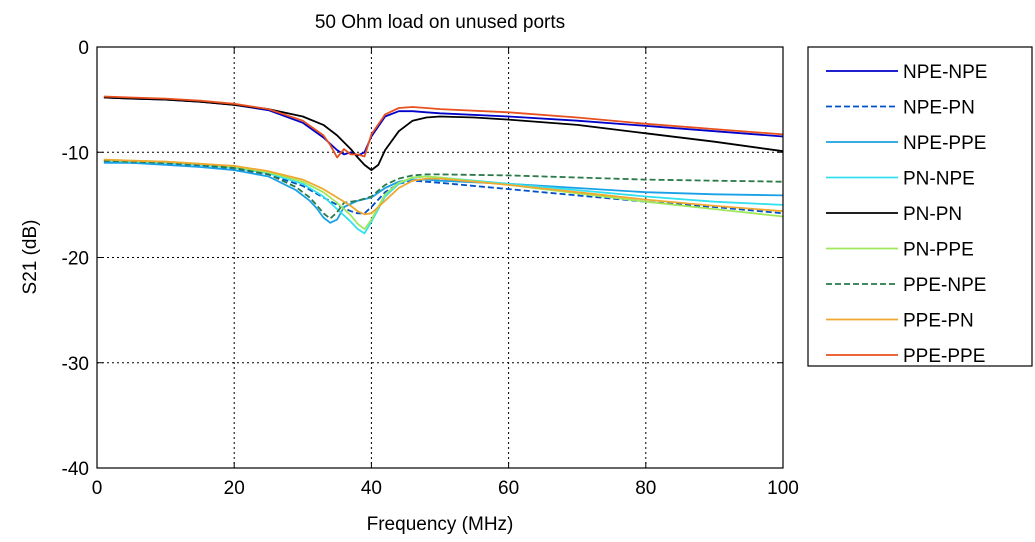  Describe the element at coordinates (944, 356) in the screenshot. I see `legend-label-ppe-ppe: PPE-PPE` at that location.